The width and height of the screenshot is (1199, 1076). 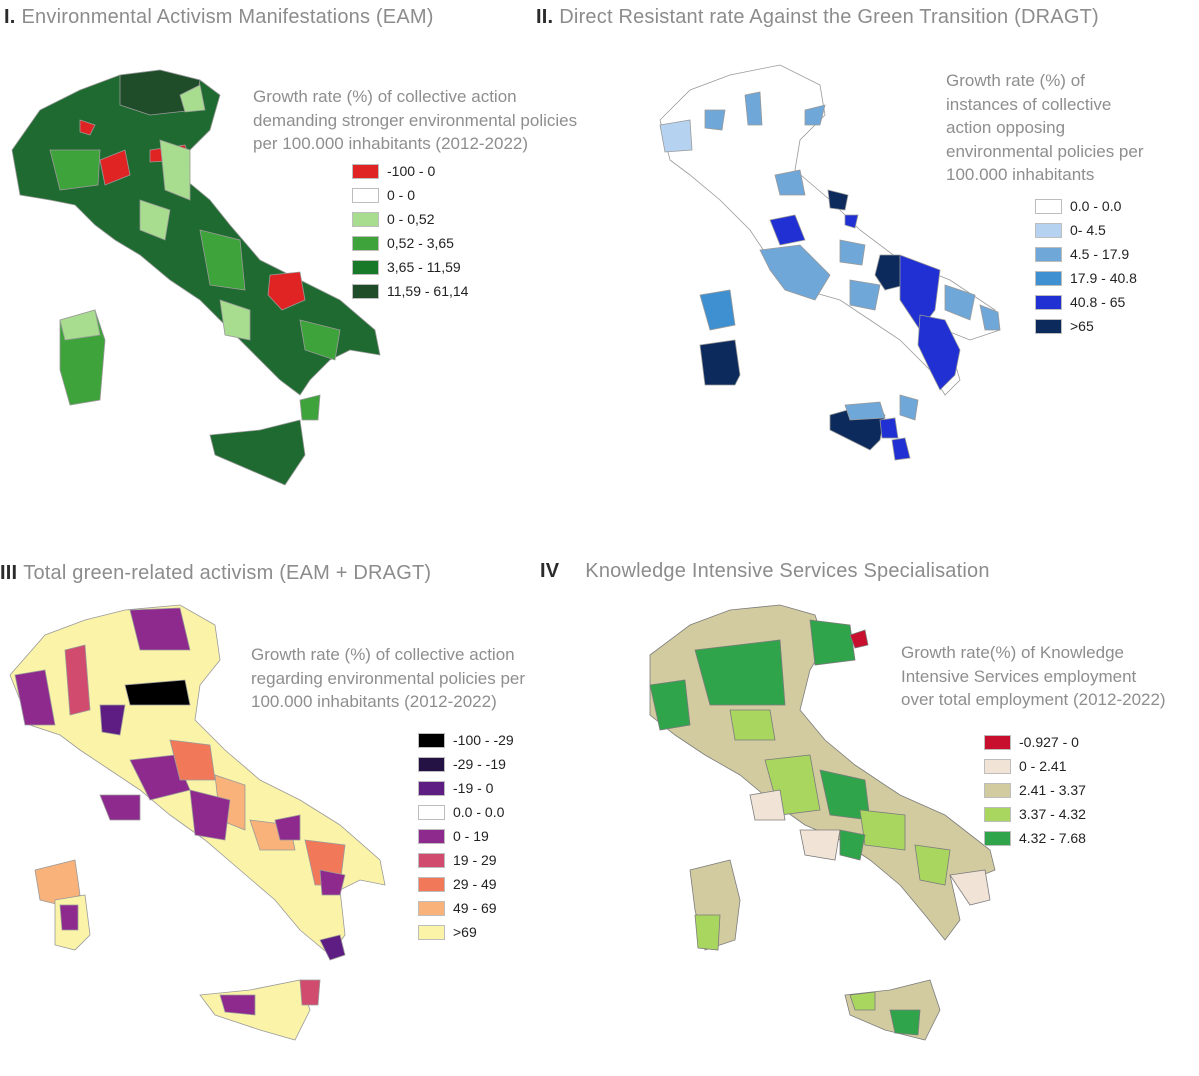 What do you see at coordinates (1082, 325) in the screenshot?
I see `legend-label: >65` at bounding box center [1082, 325].